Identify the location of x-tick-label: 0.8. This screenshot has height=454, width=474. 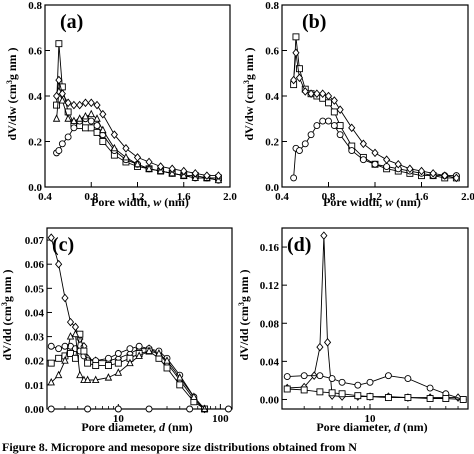
(329, 197).